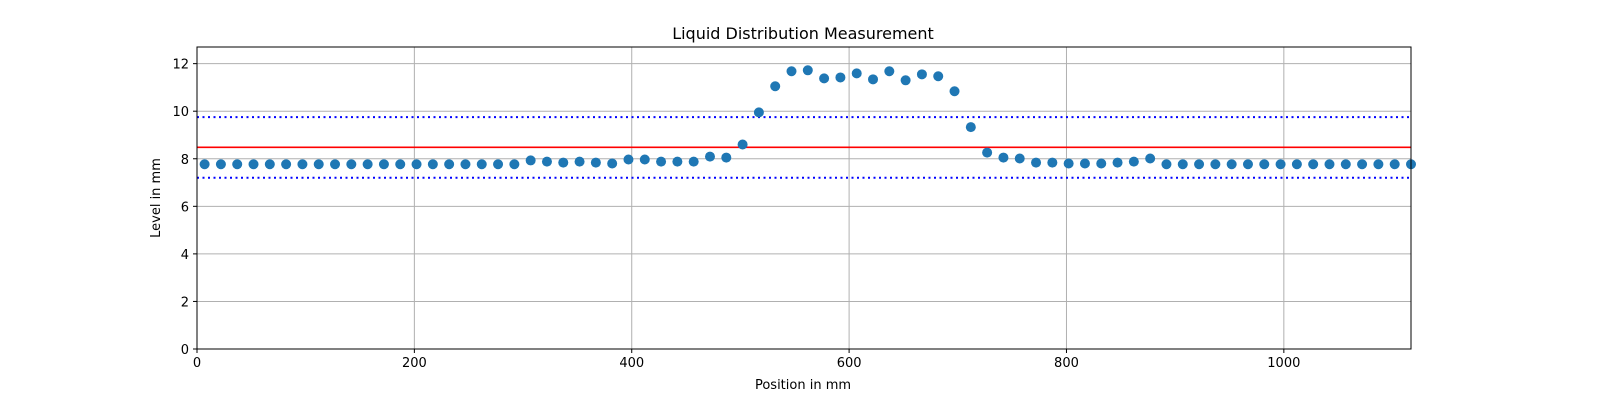 This screenshot has width=1600, height=400. I want to click on chart-title: Liquid Distribution Measurement, so click(803, 33).